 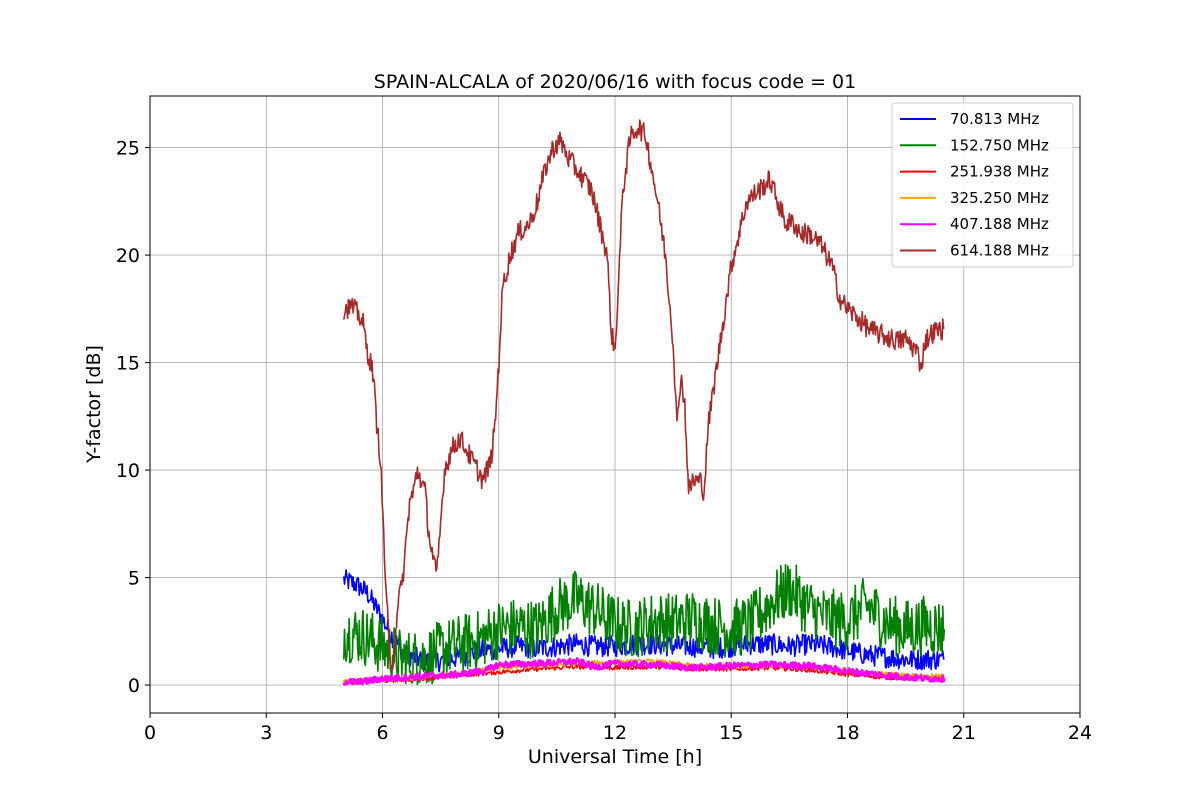 I want to click on y-tick-label: 10, so click(x=128, y=471).